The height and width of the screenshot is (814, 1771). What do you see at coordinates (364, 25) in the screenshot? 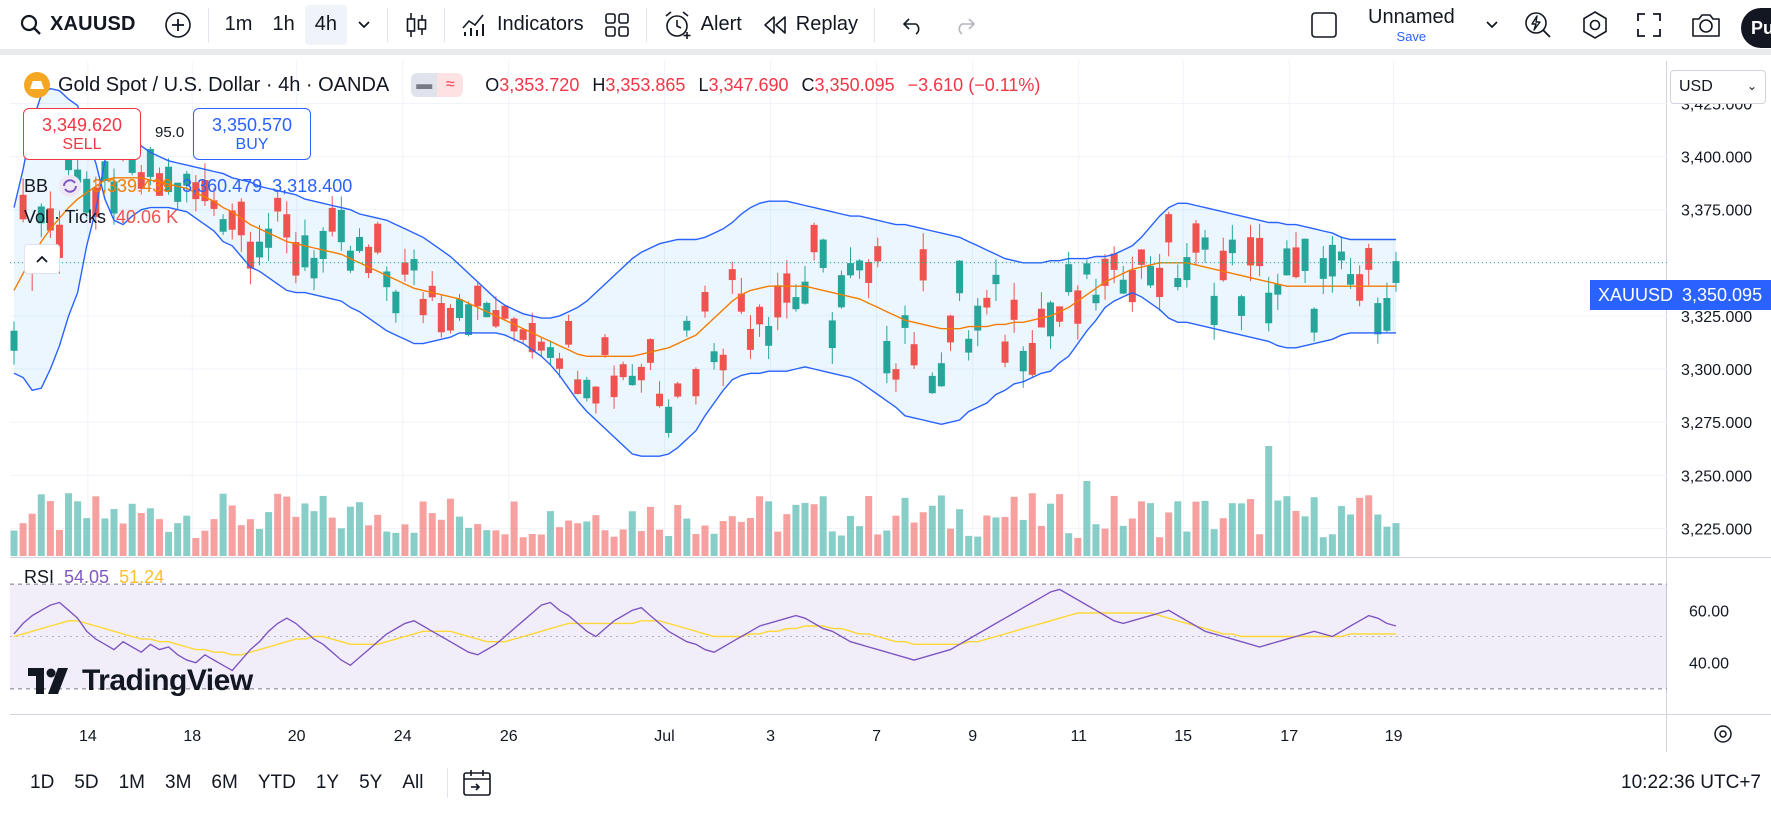
I see `timeframe-dropdown` at bounding box center [364, 25].